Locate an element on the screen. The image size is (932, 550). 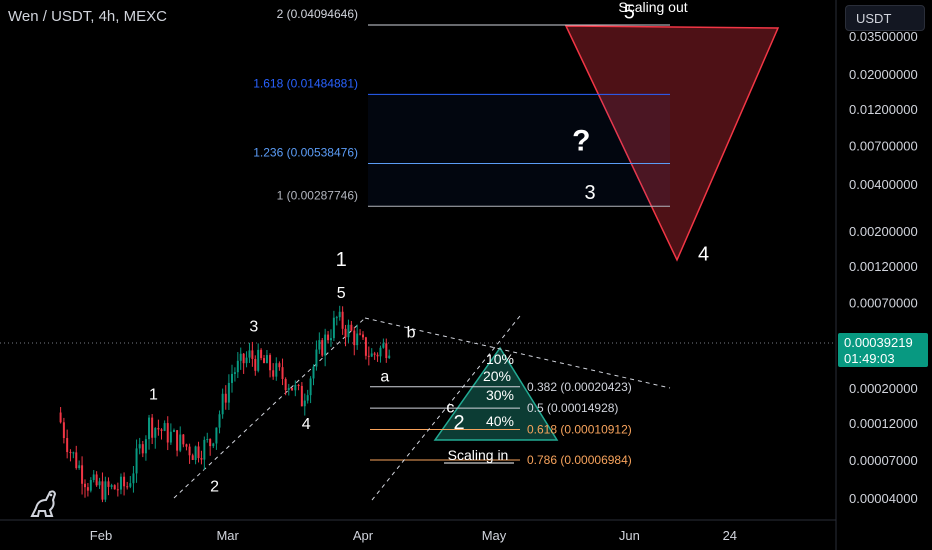
wave-label: 3 is located at coordinates (590, 193).